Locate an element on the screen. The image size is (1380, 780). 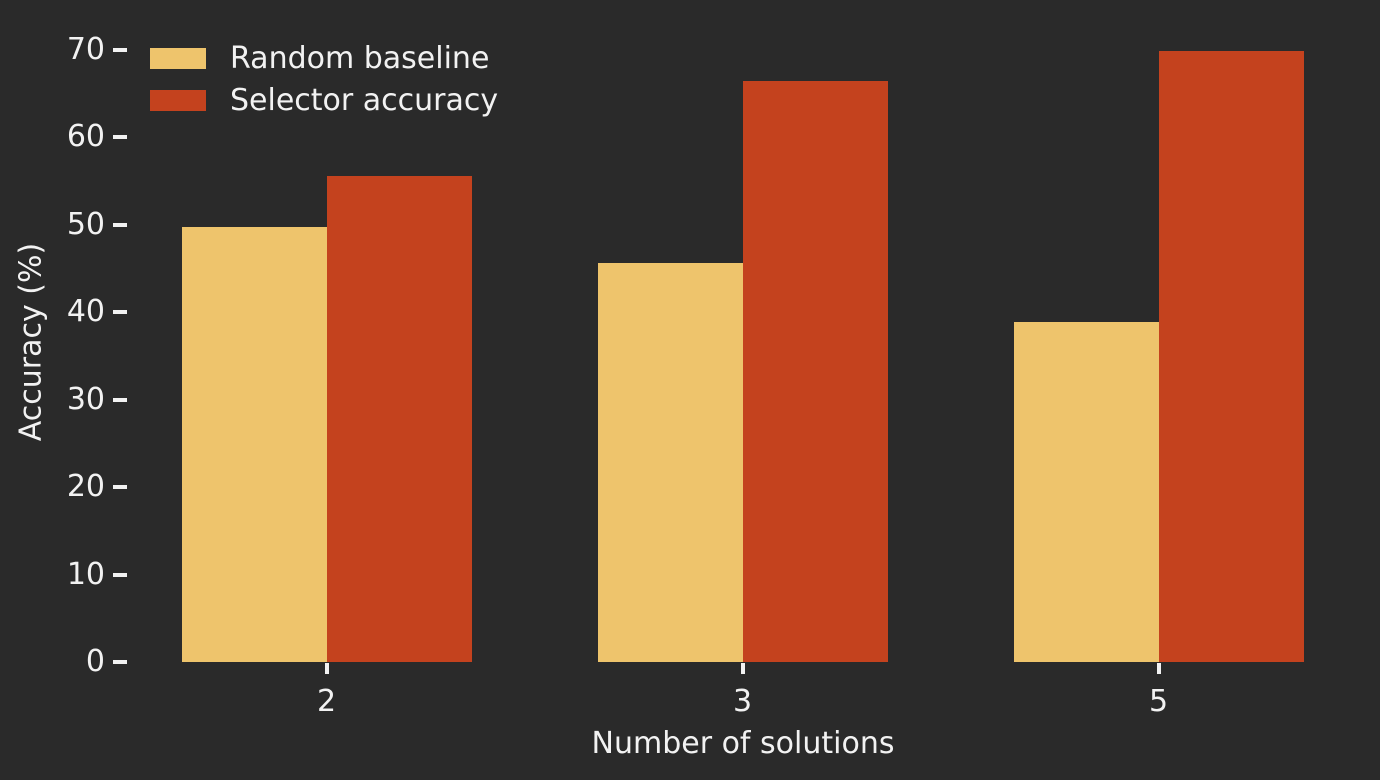
legend-item-selector-accuracy: Selector accuracy is located at coordinates (324, 100).